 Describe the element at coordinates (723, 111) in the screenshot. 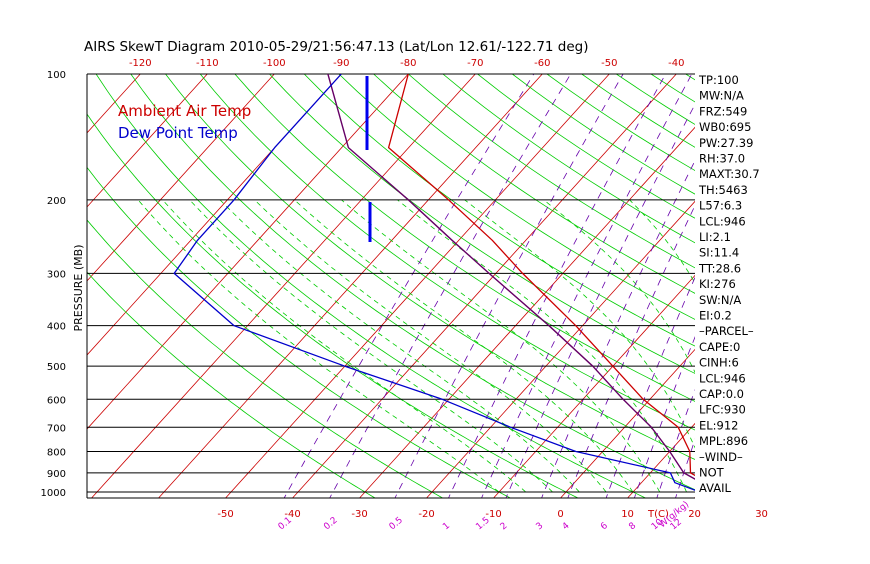

I see `stat-item: FRZ:549` at that location.